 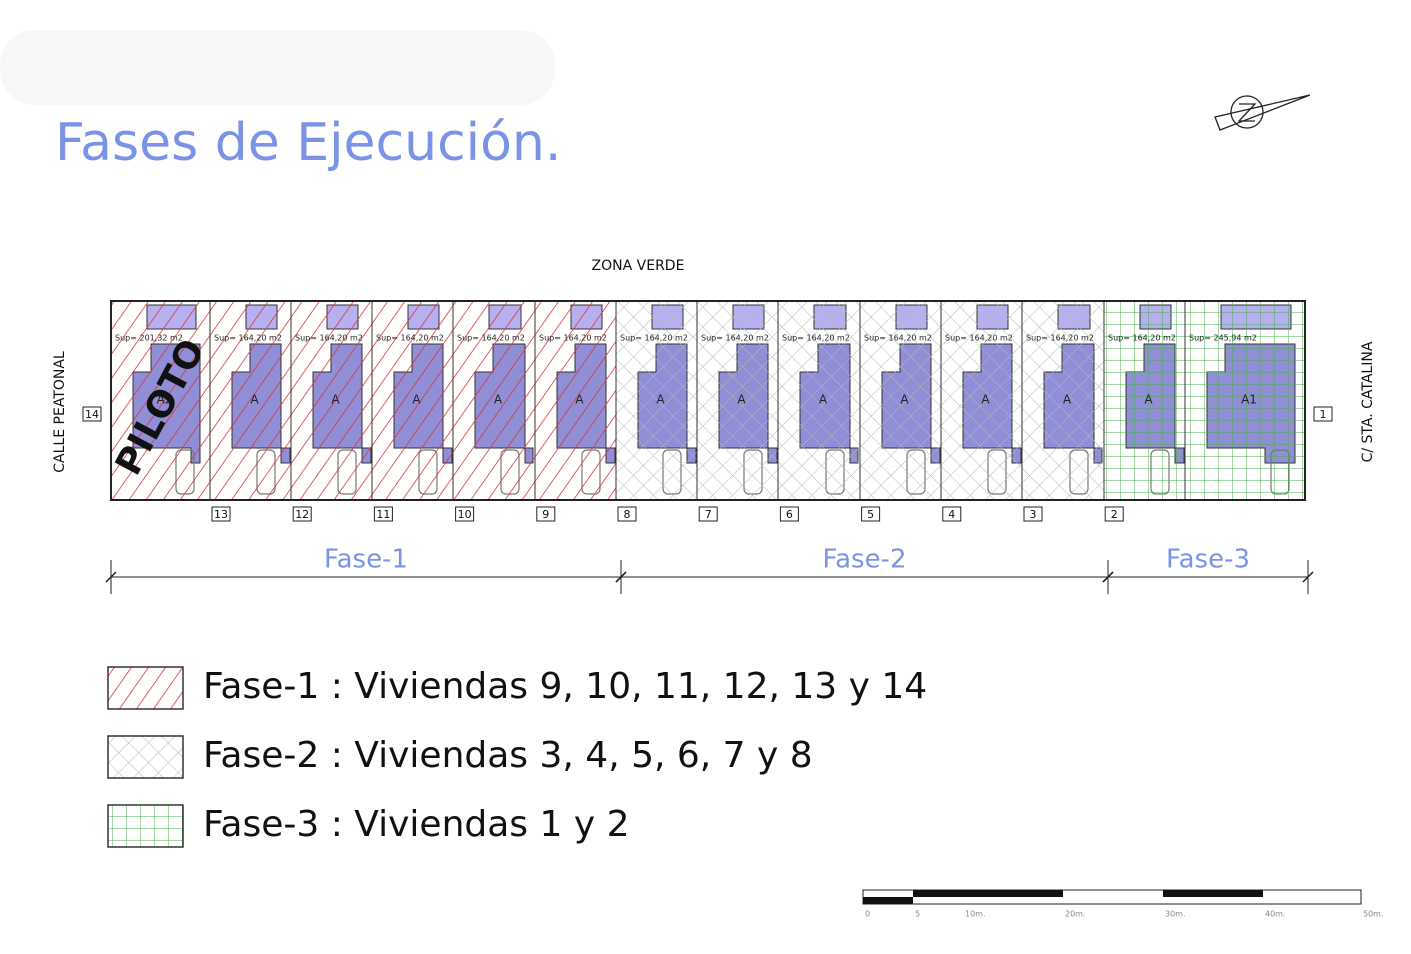 I want to click on legend-text: Fase-2 : Viviendas 3, 4, 5, 6, 7 y 8, so click(x=508, y=755).